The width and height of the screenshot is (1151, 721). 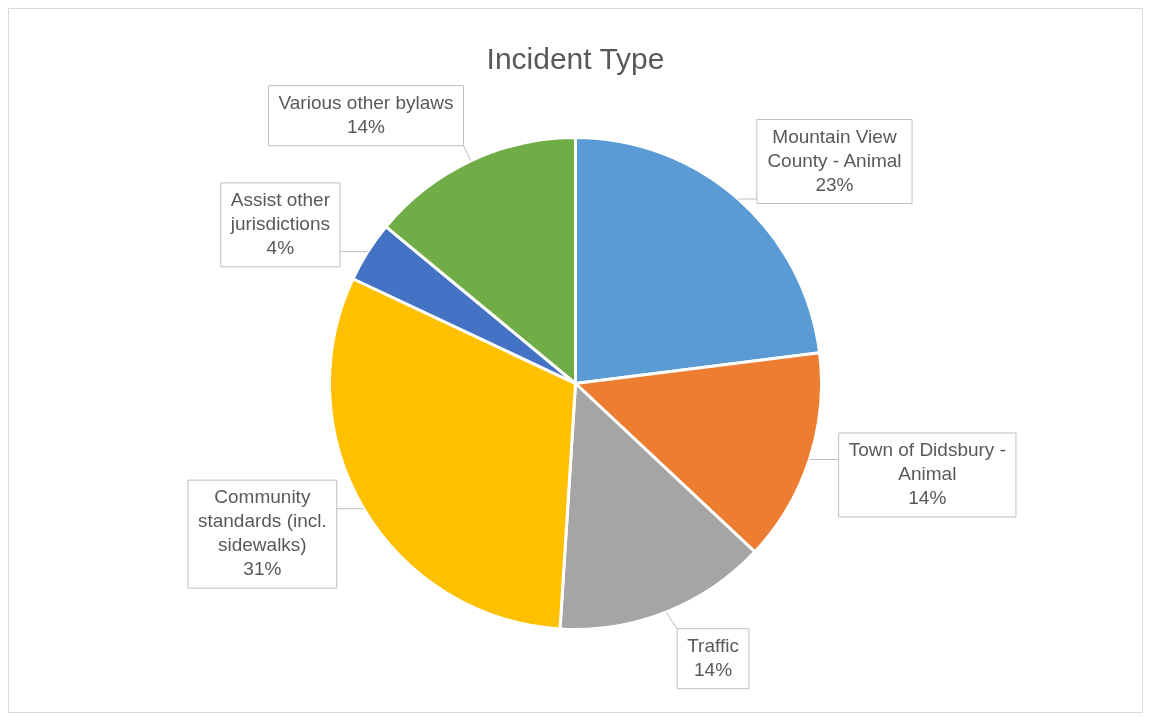 I want to click on slice-label: Community standards (incl. sidewalks), so click(x=262, y=521).